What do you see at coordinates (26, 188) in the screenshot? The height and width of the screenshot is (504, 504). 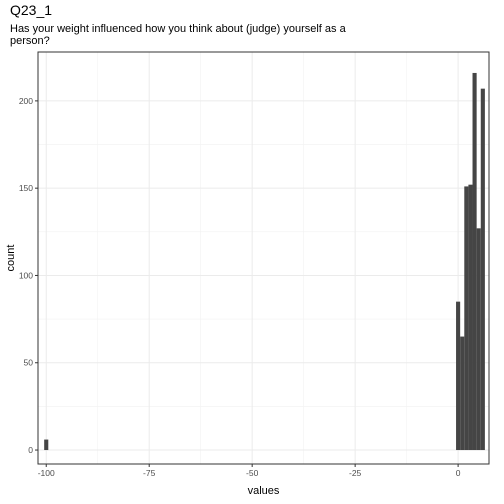 I see `y-tick-label: 150` at bounding box center [26, 188].